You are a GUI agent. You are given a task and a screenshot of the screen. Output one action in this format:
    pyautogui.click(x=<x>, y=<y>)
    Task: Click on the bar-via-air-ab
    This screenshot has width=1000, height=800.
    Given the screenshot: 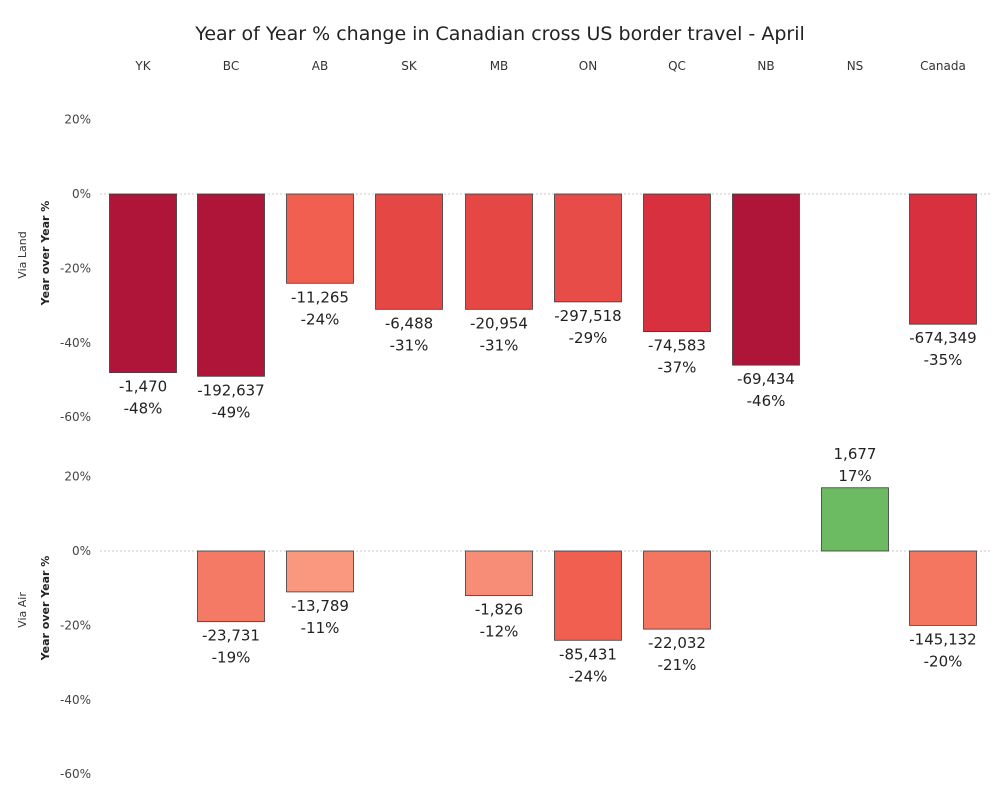 What is the action you would take?
    pyautogui.click(x=320, y=571)
    